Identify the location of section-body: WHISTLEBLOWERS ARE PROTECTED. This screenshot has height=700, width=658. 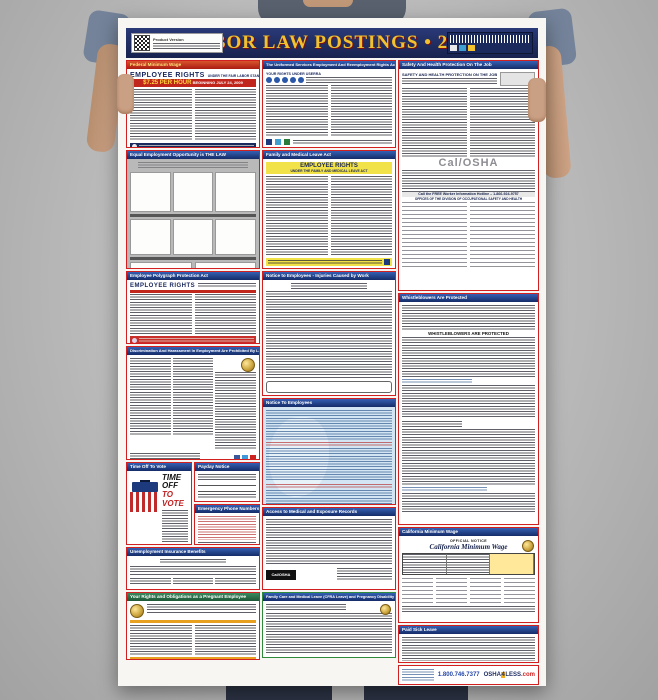
(468, 409).